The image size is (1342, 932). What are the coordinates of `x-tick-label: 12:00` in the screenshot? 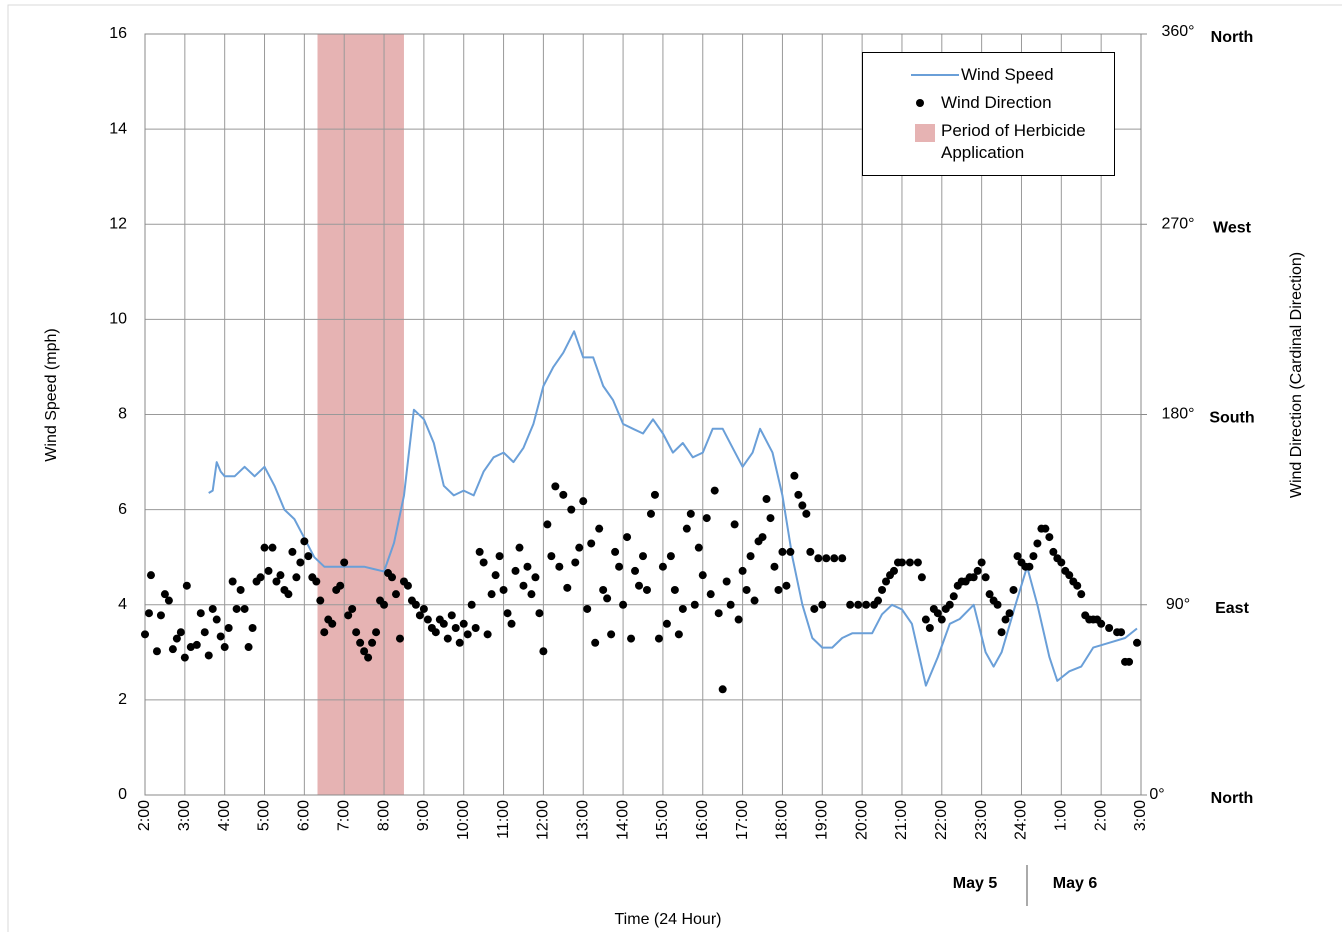 It's located at (543, 820).